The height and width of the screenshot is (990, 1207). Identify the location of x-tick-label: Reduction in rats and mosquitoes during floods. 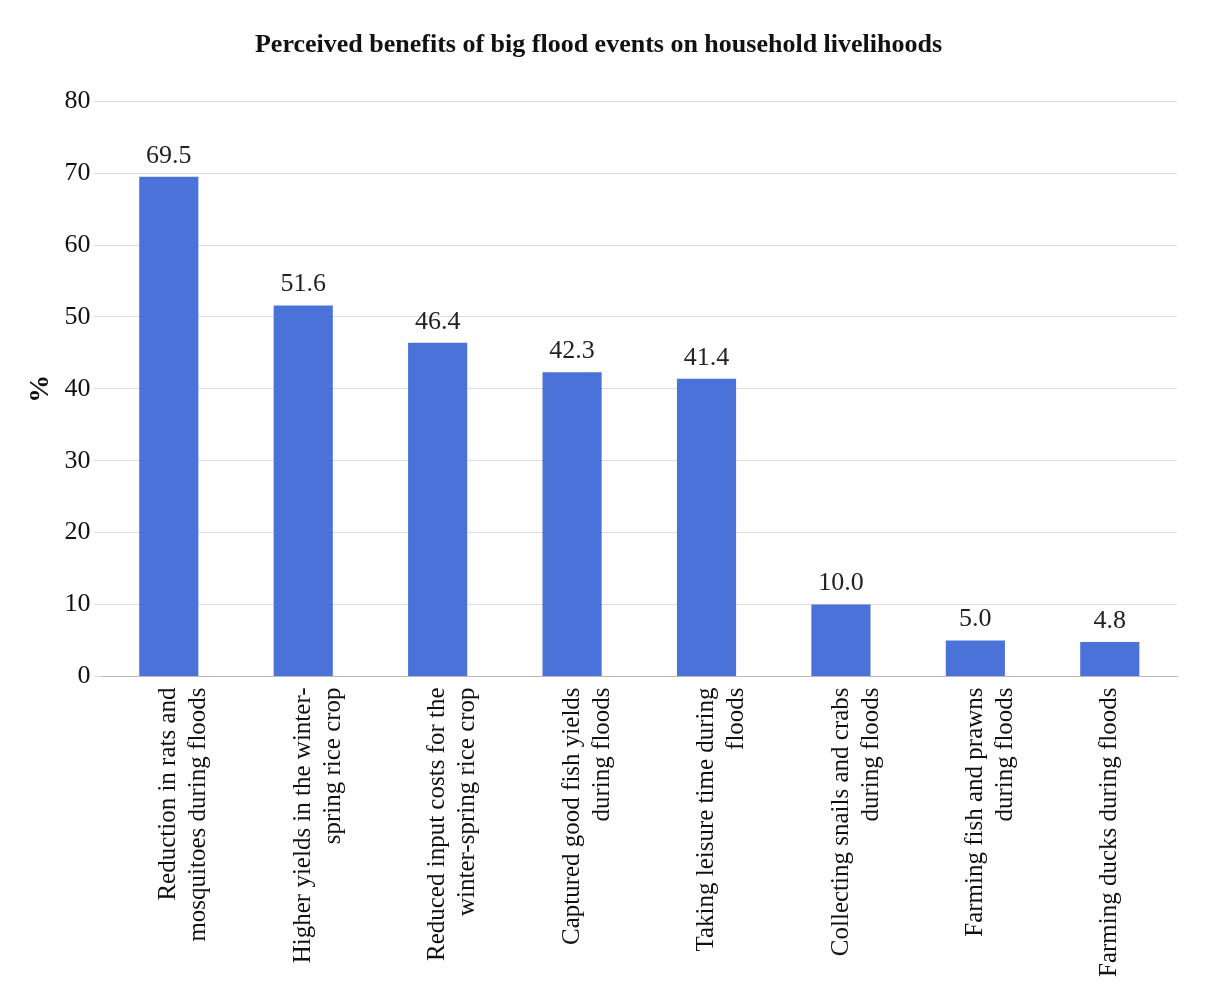
(182, 814).